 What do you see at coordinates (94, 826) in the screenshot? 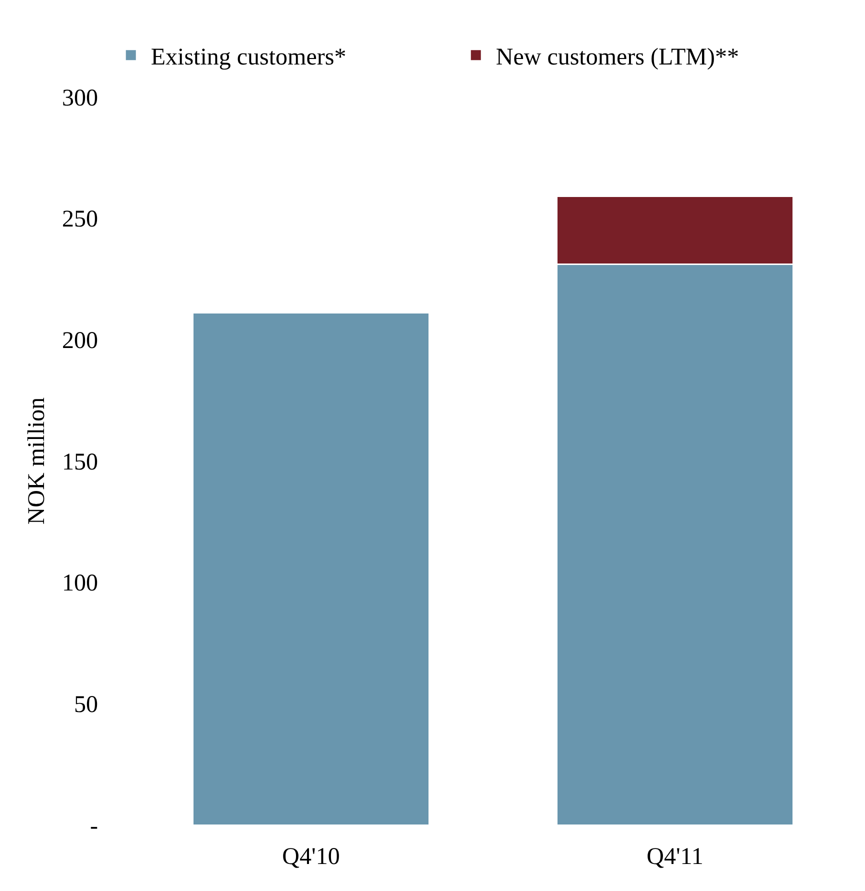
I see `y-tick-label: -` at bounding box center [94, 826].